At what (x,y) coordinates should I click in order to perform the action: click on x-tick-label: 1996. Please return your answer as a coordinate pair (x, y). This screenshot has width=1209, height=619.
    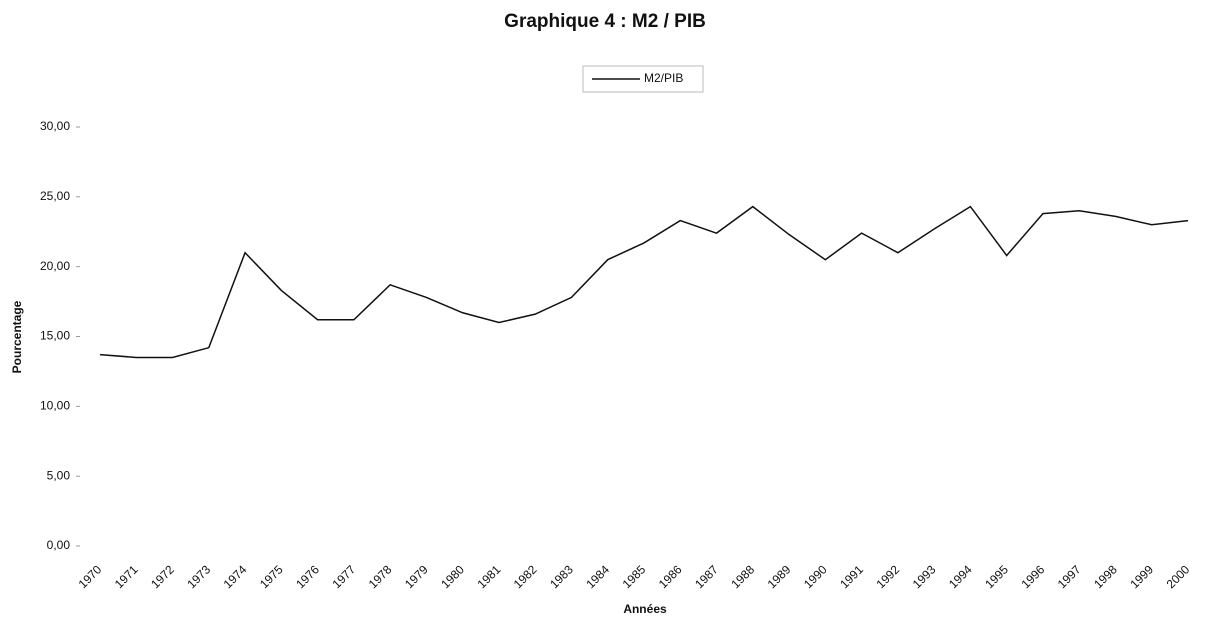
    Looking at the image, I should click on (1033, 576).